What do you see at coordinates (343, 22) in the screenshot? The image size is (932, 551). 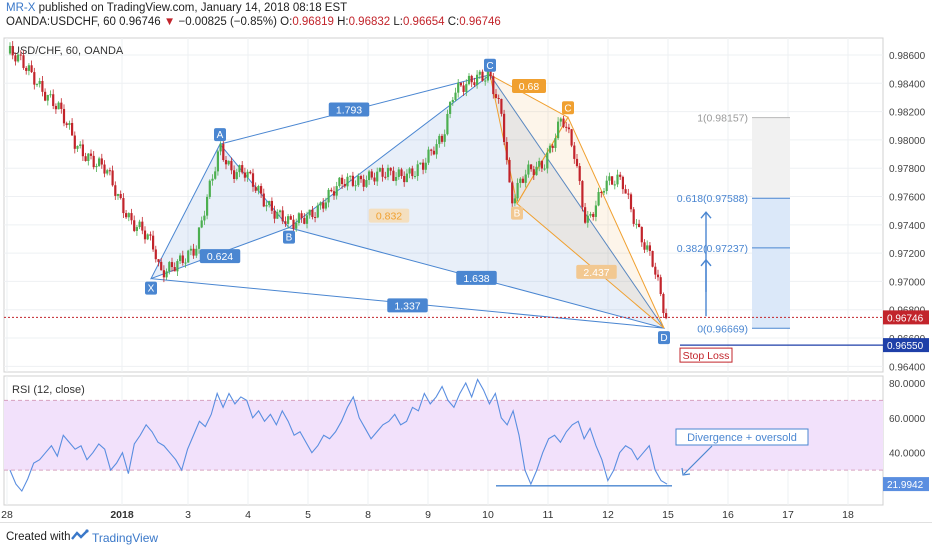 I see `high-label: H:` at bounding box center [343, 22].